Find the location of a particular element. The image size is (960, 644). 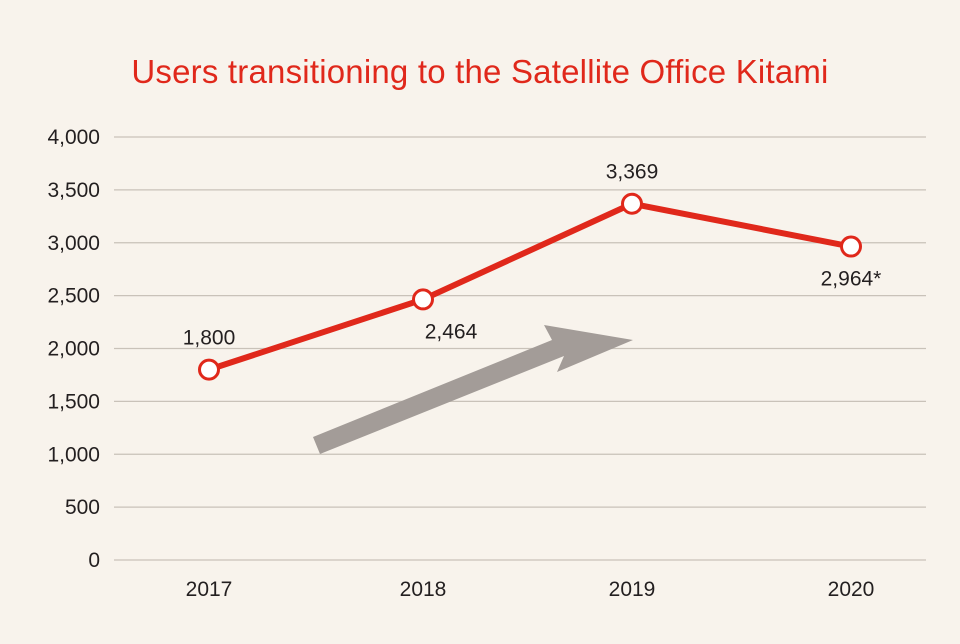

y-tick-label: 500 is located at coordinates (82, 507).